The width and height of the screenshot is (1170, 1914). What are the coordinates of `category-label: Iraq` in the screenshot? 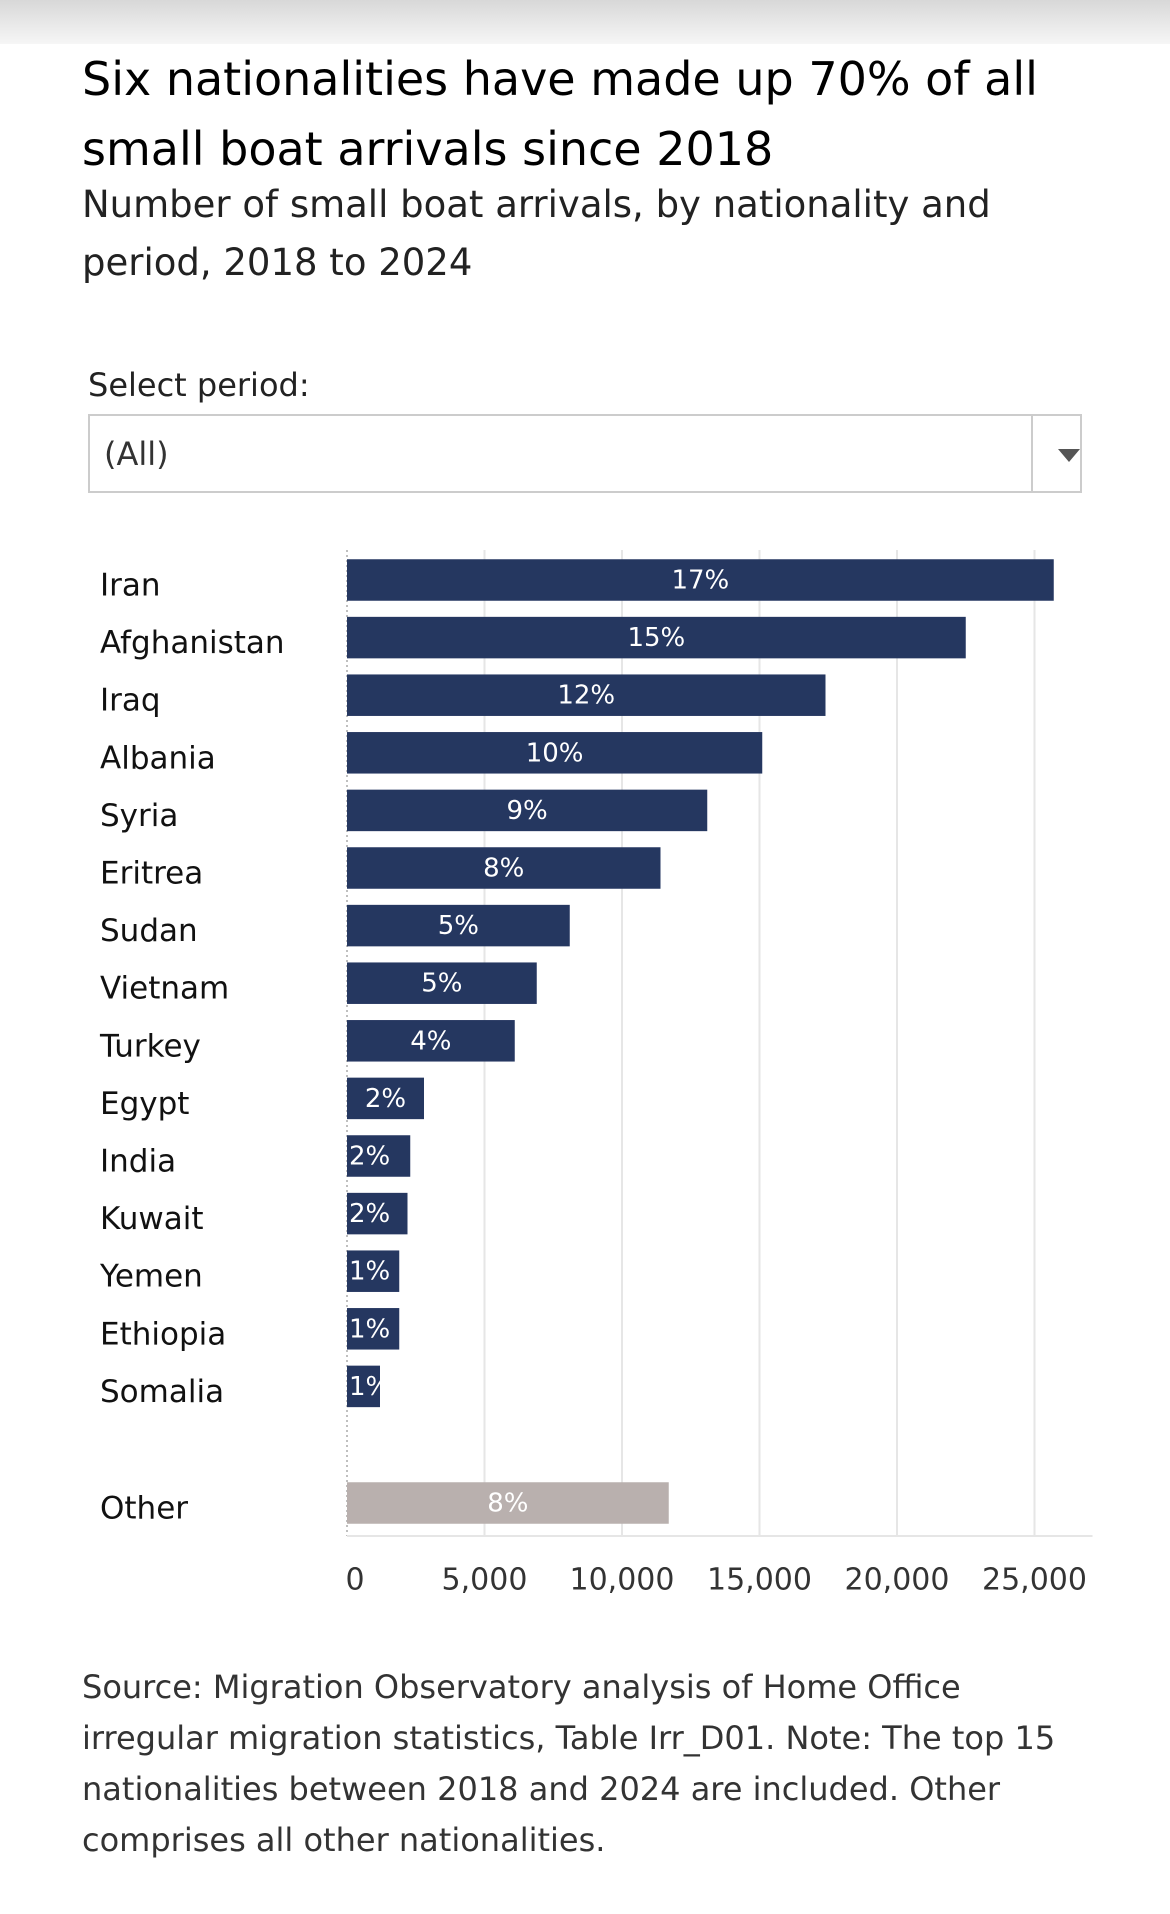 It's located at (130, 701).